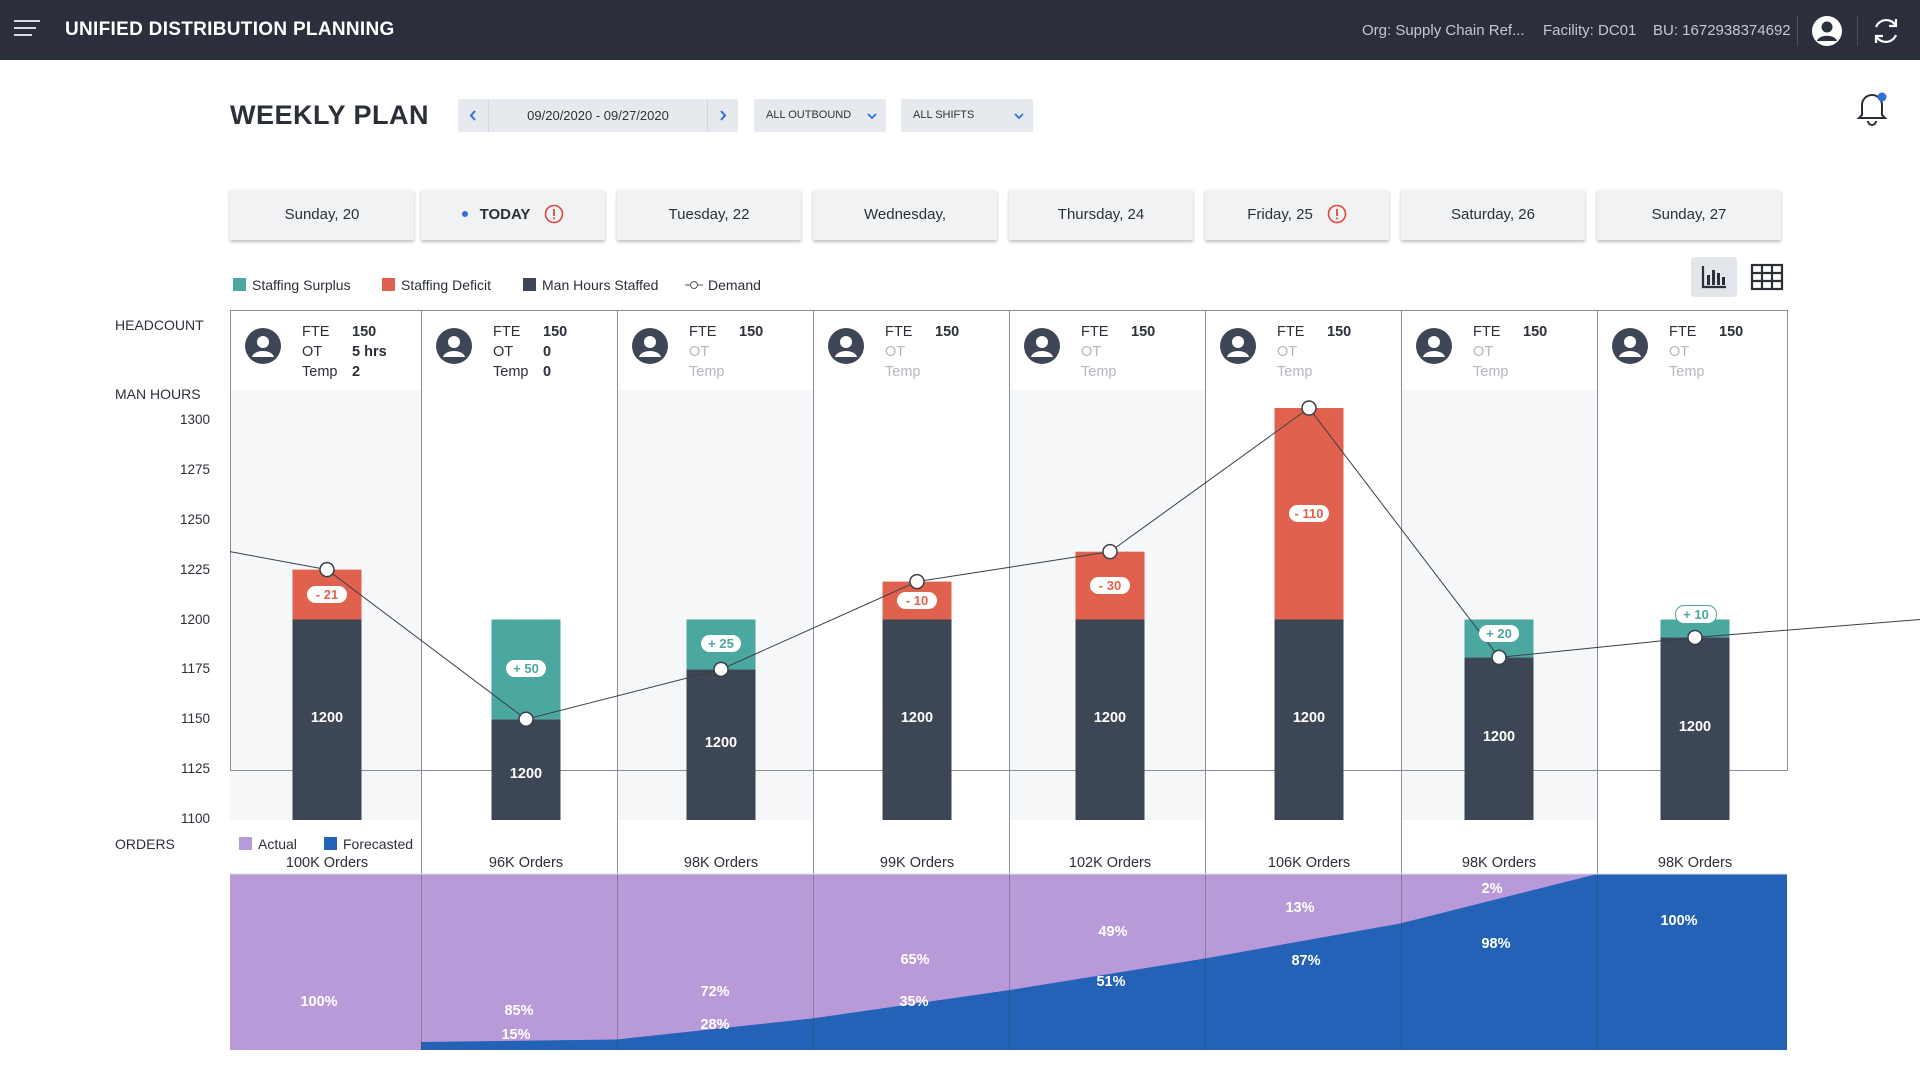  I want to click on chevron-down-icon, so click(1019, 116).